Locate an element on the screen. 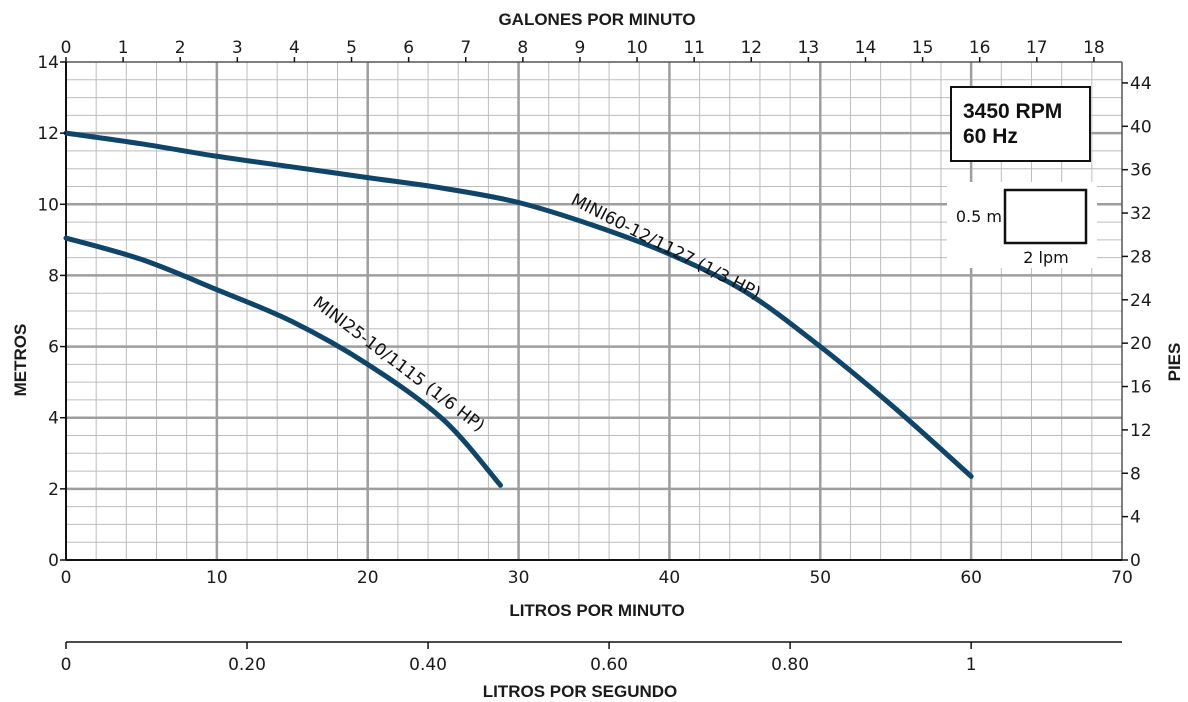  bottom-tick-label: 10 is located at coordinates (217, 578).